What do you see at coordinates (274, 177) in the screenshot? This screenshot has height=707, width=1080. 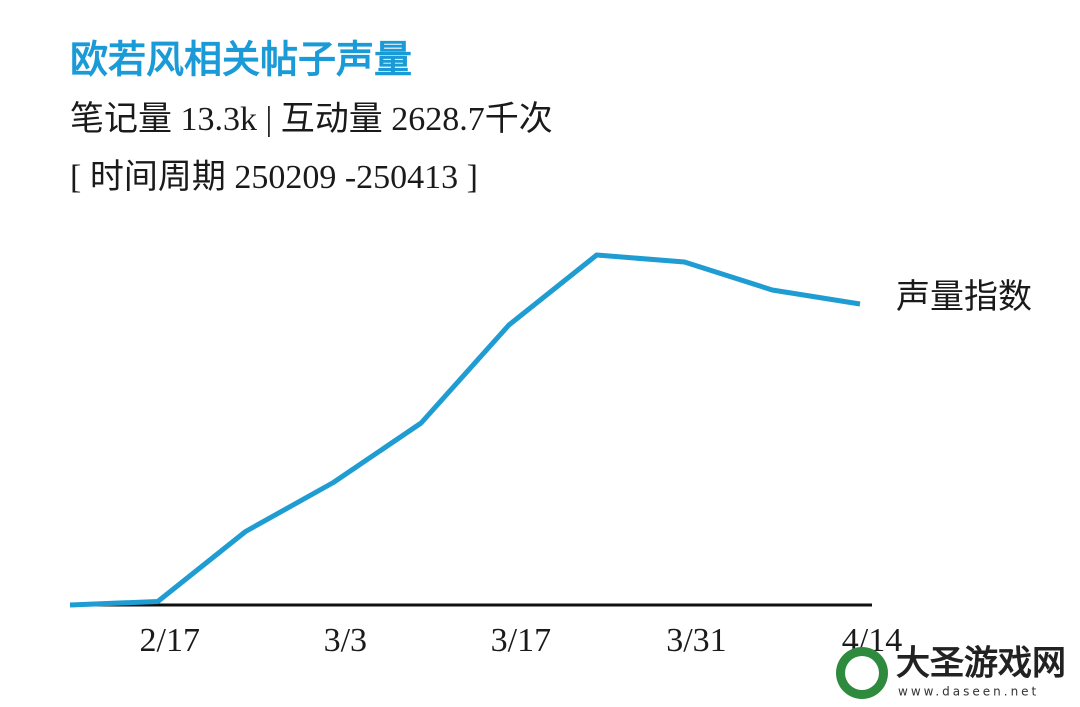 I see `subtitle: [ 时间周期 250209 -250413 ]` at bounding box center [274, 177].